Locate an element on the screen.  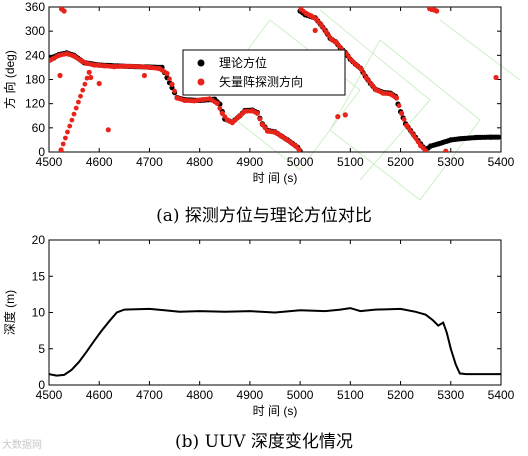
y-tick-label: 60 is located at coordinates (39, 128).